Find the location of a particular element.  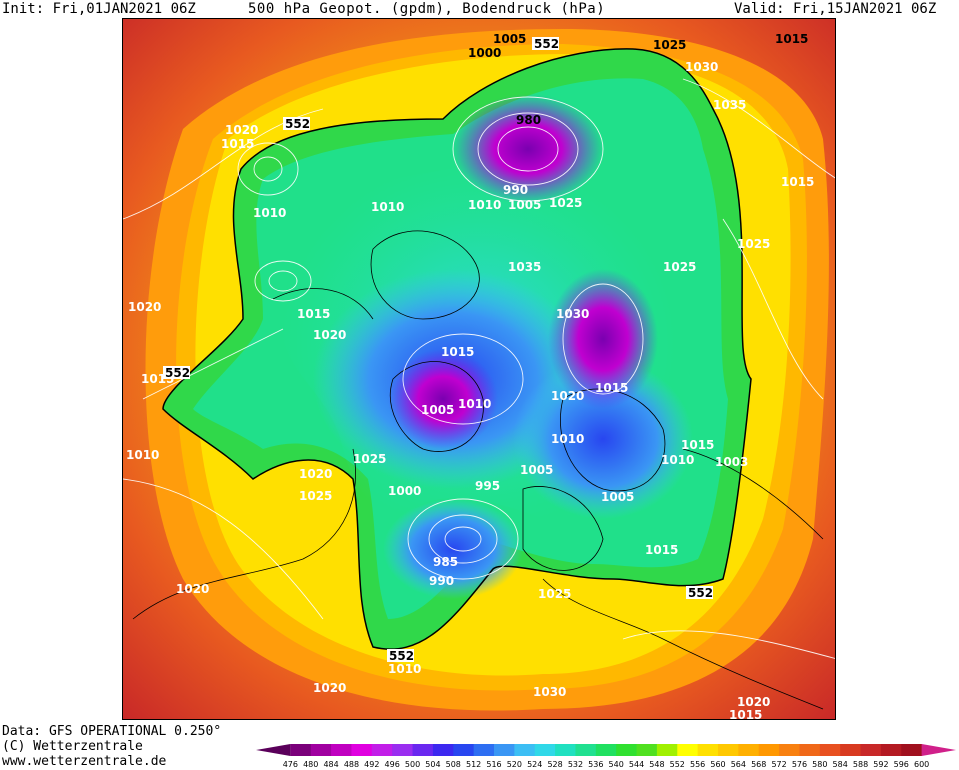

legend-tick-label: 484 is located at coordinates (330, 764).